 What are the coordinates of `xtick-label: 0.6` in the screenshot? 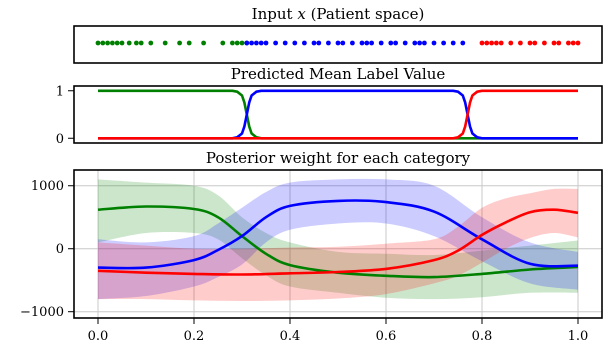 It's located at (386, 336).